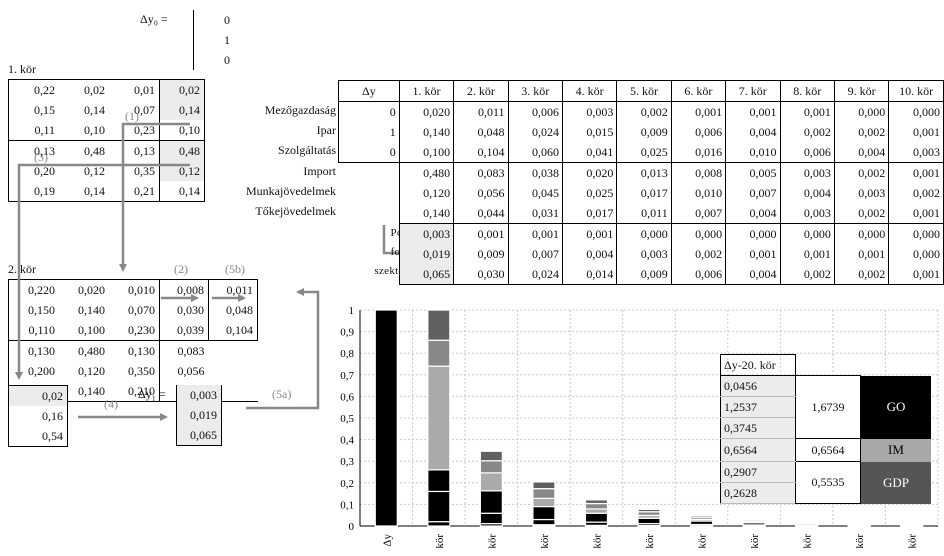 This screenshot has width=944, height=556. Describe the element at coordinates (828, 407) in the screenshot. I see `indicator-total: 1,6739` at that location.